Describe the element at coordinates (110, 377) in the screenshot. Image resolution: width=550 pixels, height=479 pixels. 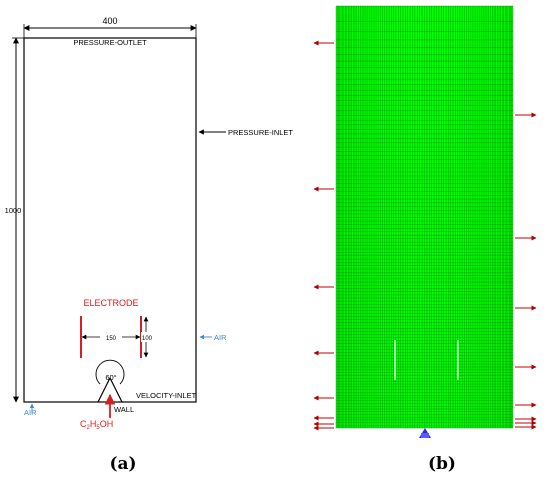
I see `angle-label: 60°` at that location.